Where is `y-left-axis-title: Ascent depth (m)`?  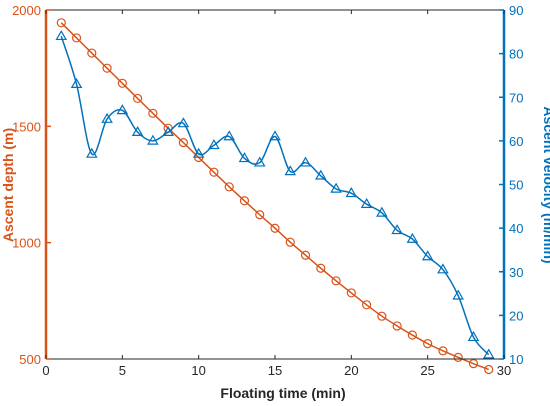
y-left-axis-title: Ascent depth (m) is located at coordinates (8, 185).